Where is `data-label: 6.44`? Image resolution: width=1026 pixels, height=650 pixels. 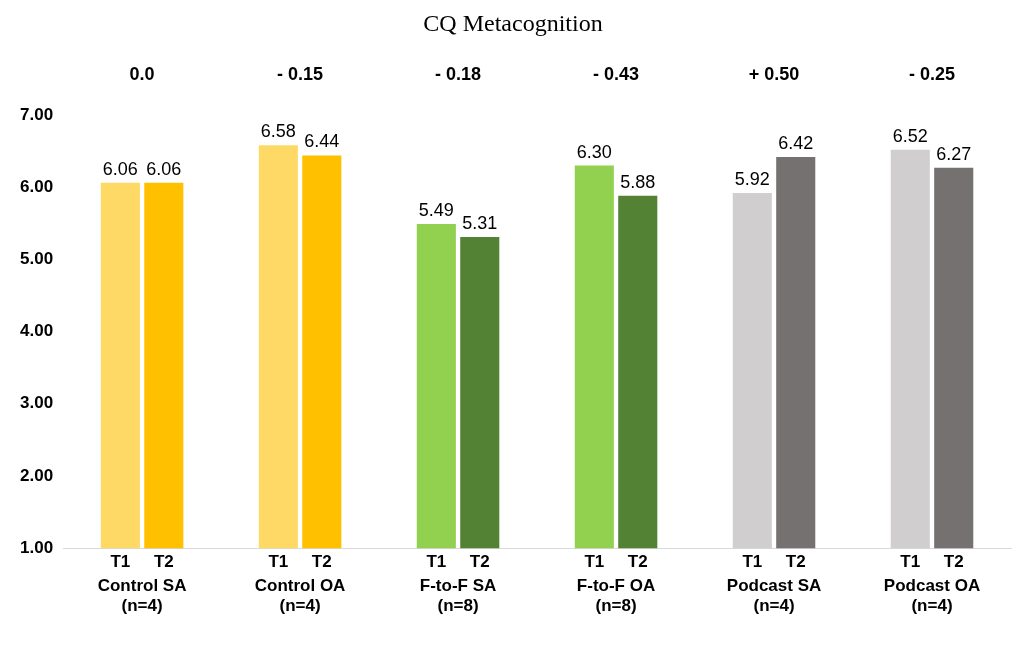 data-label: 6.44 is located at coordinates (322, 141).